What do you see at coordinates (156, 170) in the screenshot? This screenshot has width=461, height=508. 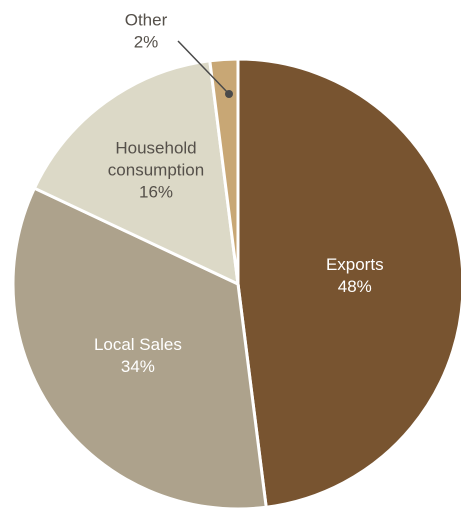 I see `slice-label-household-consumption: Household consumption 16%` at bounding box center [156, 170].